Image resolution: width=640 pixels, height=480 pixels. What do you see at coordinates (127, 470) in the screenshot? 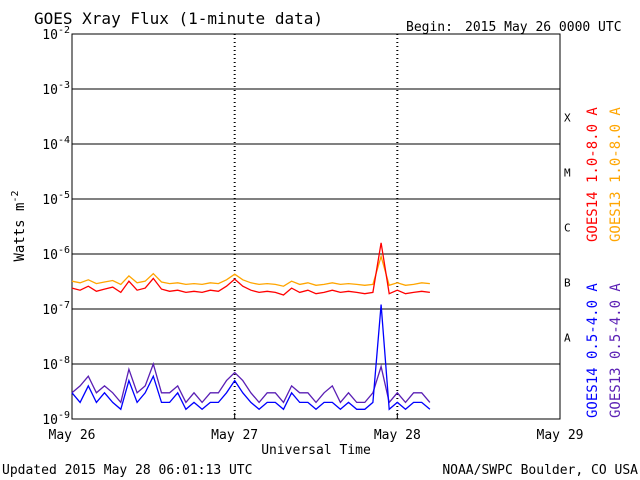
I see `updated-text: Updated 2015 May 28 06:01:13 UTC` at bounding box center [127, 470].